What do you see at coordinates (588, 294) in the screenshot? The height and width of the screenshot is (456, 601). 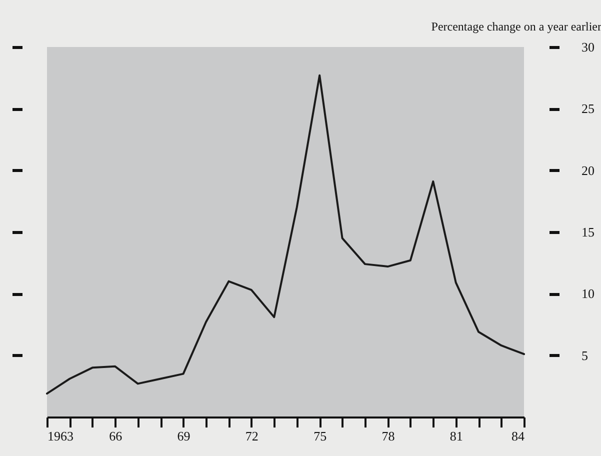 I see `y-tick-label: 10` at bounding box center [588, 294].